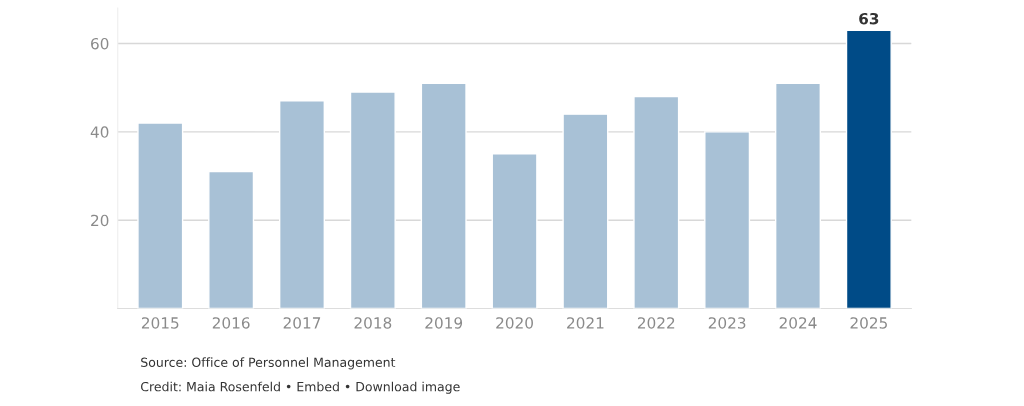 The width and height of the screenshot is (1024, 406). I want to click on x-tick-label: 2021, so click(585, 323).